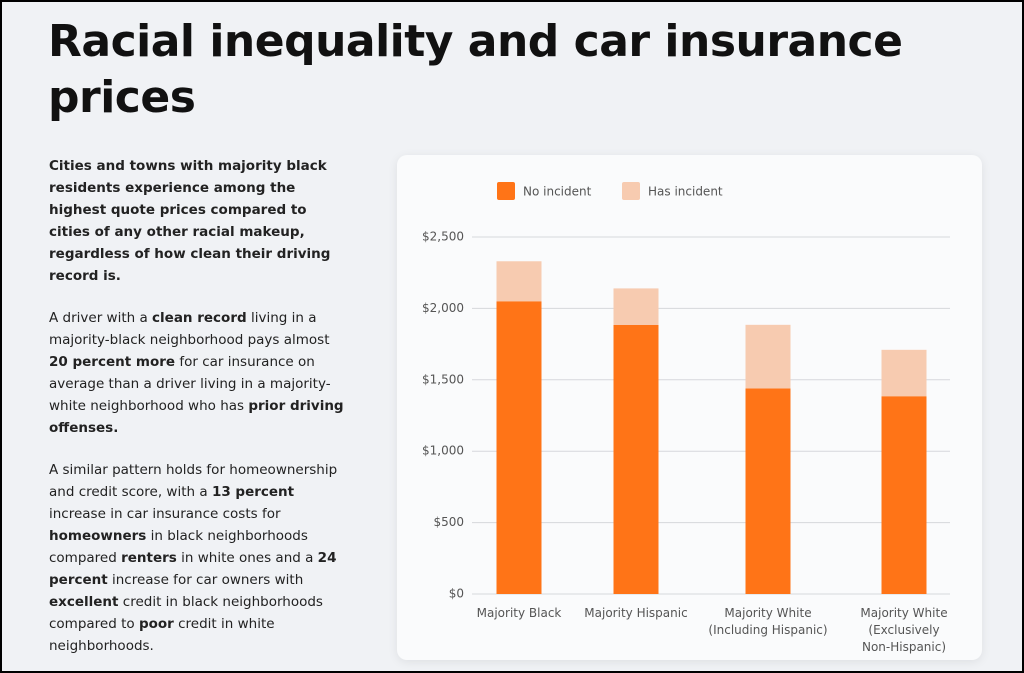 The width and height of the screenshot is (1024, 673). What do you see at coordinates (162, 635) in the screenshot?
I see `text: credit in white neighborhoods.` at bounding box center [162, 635].